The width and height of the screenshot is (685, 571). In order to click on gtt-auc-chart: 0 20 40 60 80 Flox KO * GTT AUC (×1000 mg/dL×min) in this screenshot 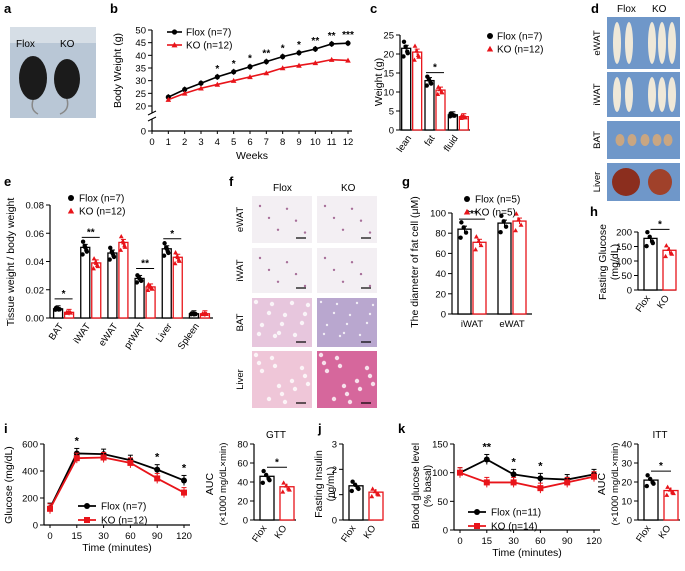, I will do `click(250, 487)`.